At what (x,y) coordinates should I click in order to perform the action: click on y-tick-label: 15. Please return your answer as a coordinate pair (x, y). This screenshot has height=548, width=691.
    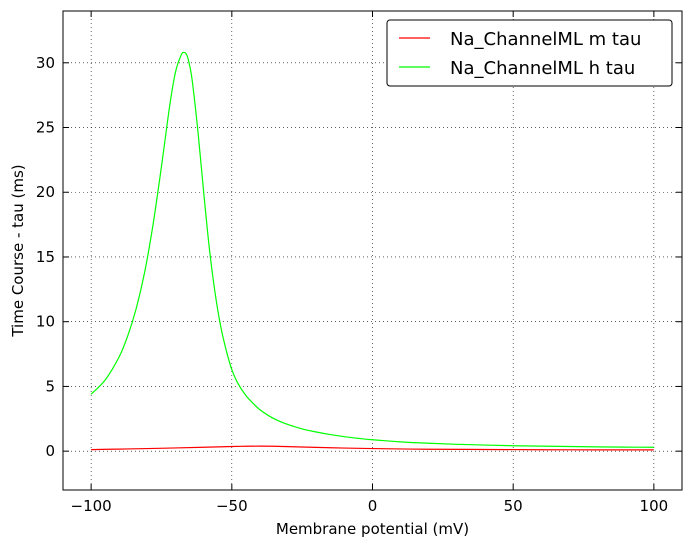
    Looking at the image, I should click on (45, 257).